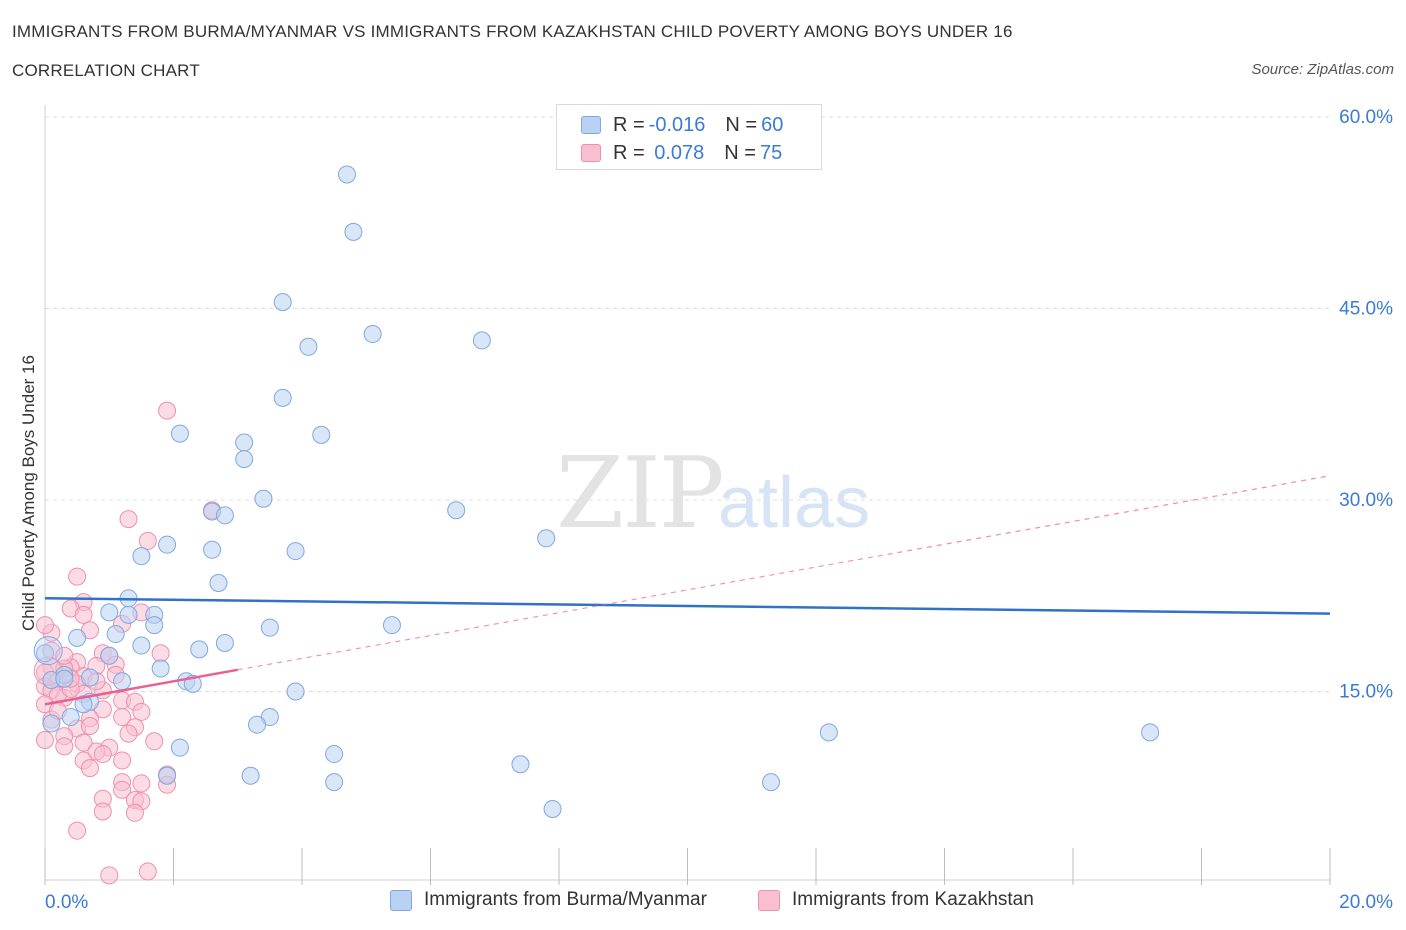 Image resolution: width=1406 pixels, height=930 pixels. What do you see at coordinates (913, 899) in the screenshot?
I see `bottom-legend-label-kazakhstan: Immigrants from Kazakhstan` at bounding box center [913, 899].